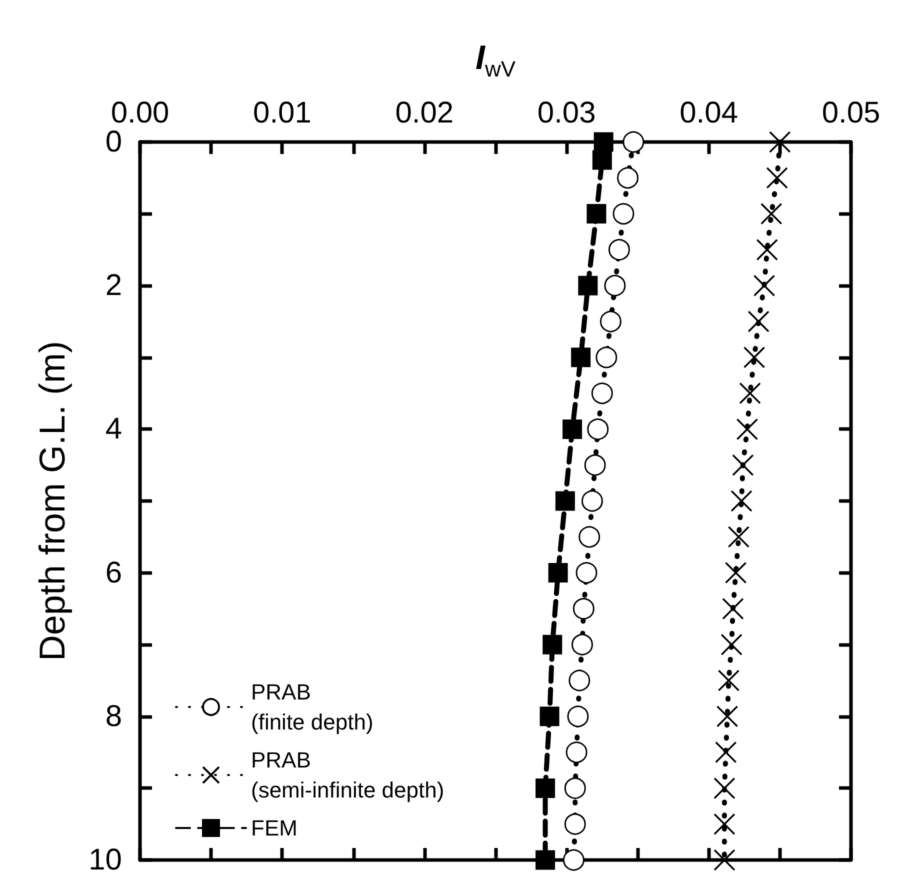 The image size is (904, 878). What do you see at coordinates (274, 828) in the screenshot?
I see `legend-label: FEM` at bounding box center [274, 828].